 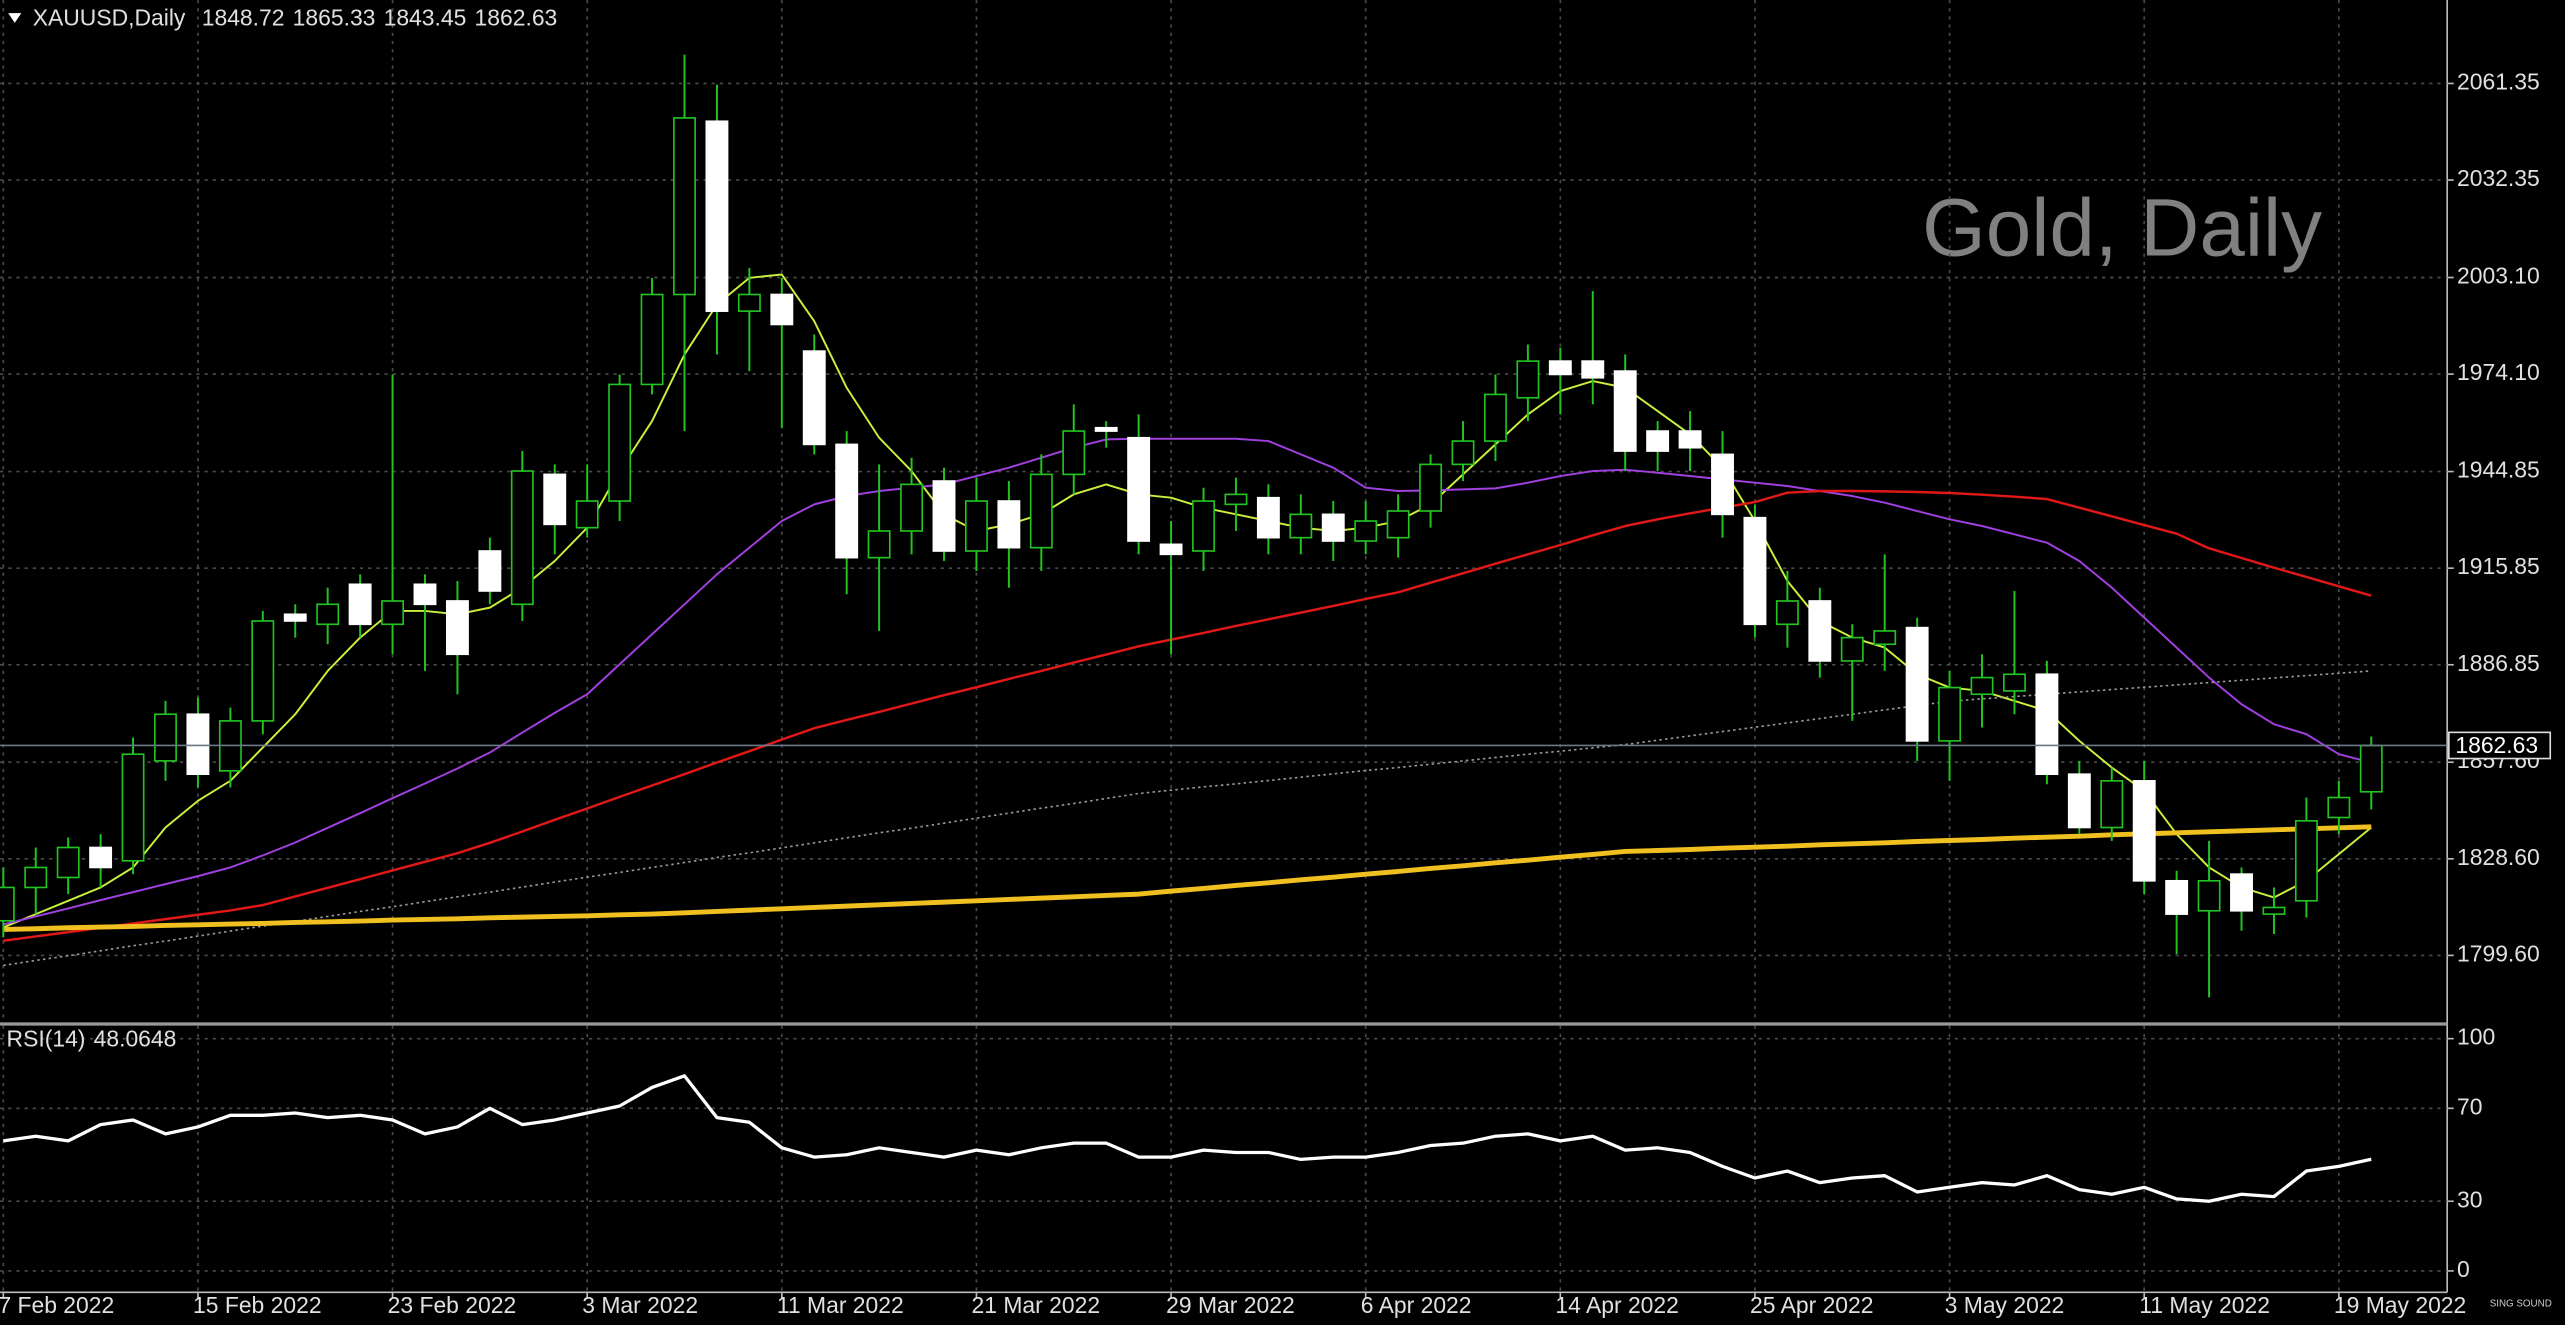 I want to click on watermark: Gold, Daily, so click(x=2122, y=228).